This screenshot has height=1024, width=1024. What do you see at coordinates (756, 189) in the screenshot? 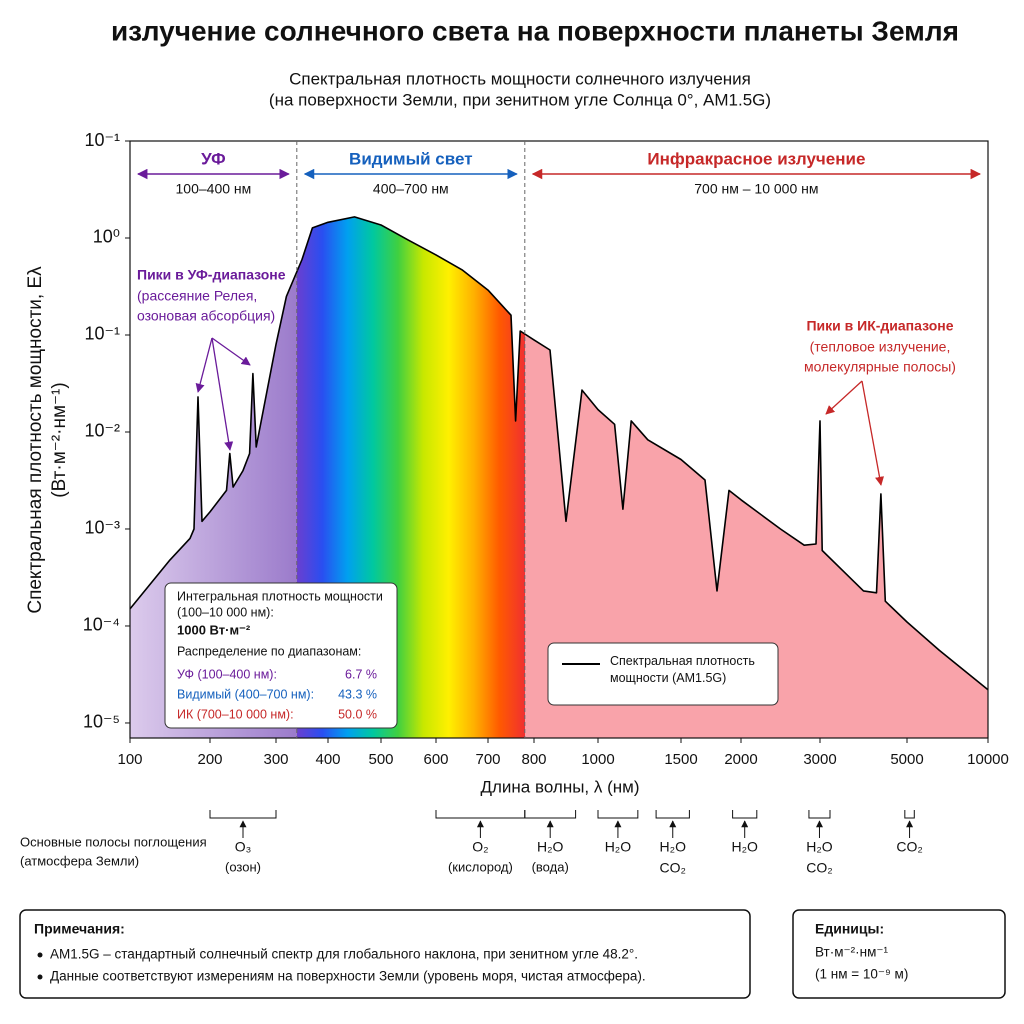
I see `region-range: 700 нм – 10 000 нм` at bounding box center [756, 189].